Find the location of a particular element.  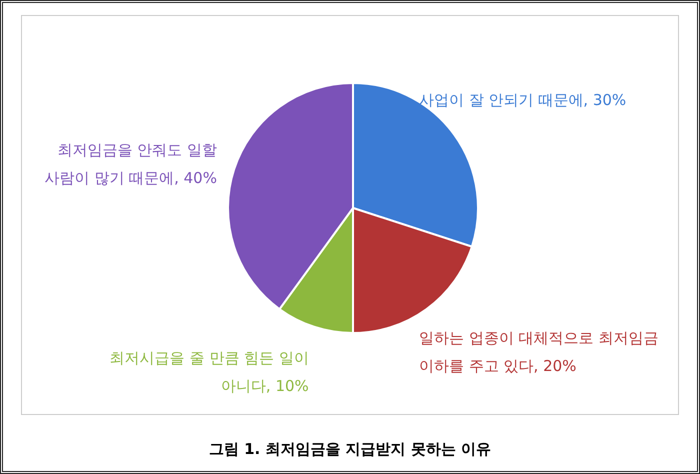

slice-label: 최저시급을 줄 만큼 힘든 일이 아니다, 10% is located at coordinates (208, 372).